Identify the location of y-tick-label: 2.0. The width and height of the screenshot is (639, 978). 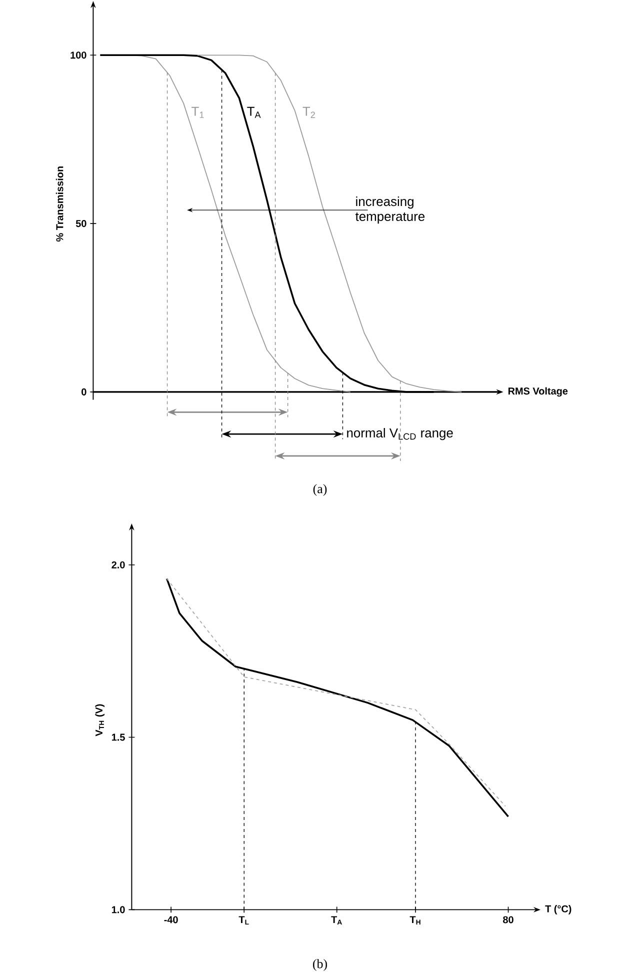
(118, 564).